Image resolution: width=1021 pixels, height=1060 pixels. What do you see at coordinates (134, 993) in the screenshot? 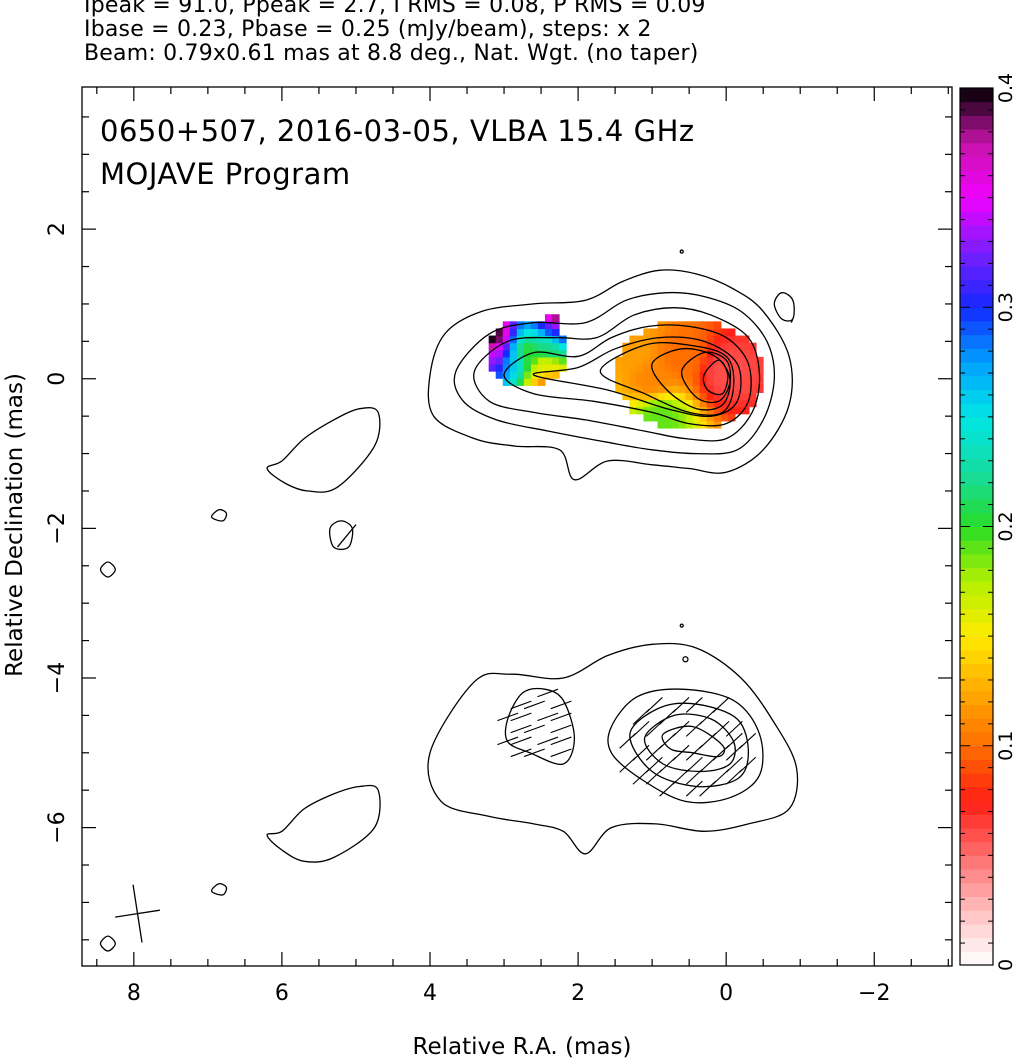
I see `x-tick-label: 8` at bounding box center [134, 993].